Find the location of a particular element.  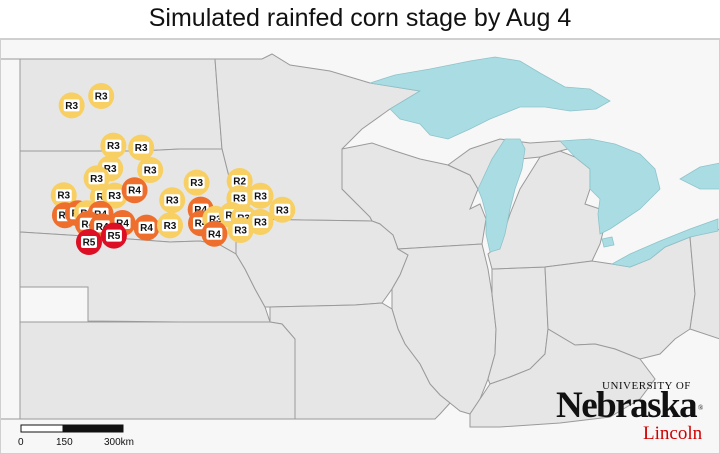

site-marker-stage-label: R2 is located at coordinates (239, 182).